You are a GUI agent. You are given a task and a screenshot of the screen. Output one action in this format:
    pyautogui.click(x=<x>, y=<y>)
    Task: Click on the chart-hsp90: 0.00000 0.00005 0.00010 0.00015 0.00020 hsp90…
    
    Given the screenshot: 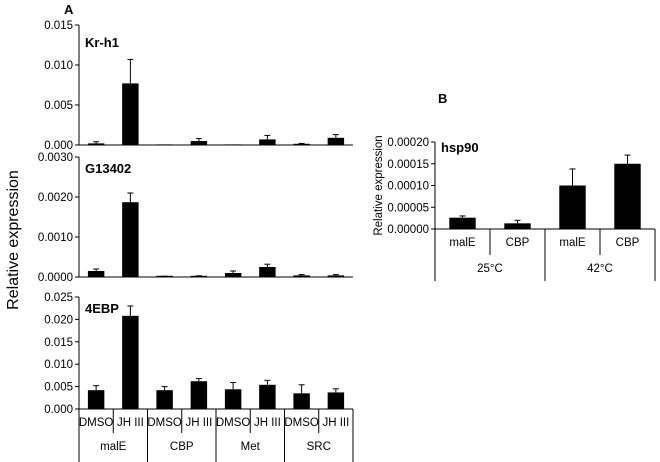 What is the action you would take?
    pyautogui.click(x=514, y=208)
    